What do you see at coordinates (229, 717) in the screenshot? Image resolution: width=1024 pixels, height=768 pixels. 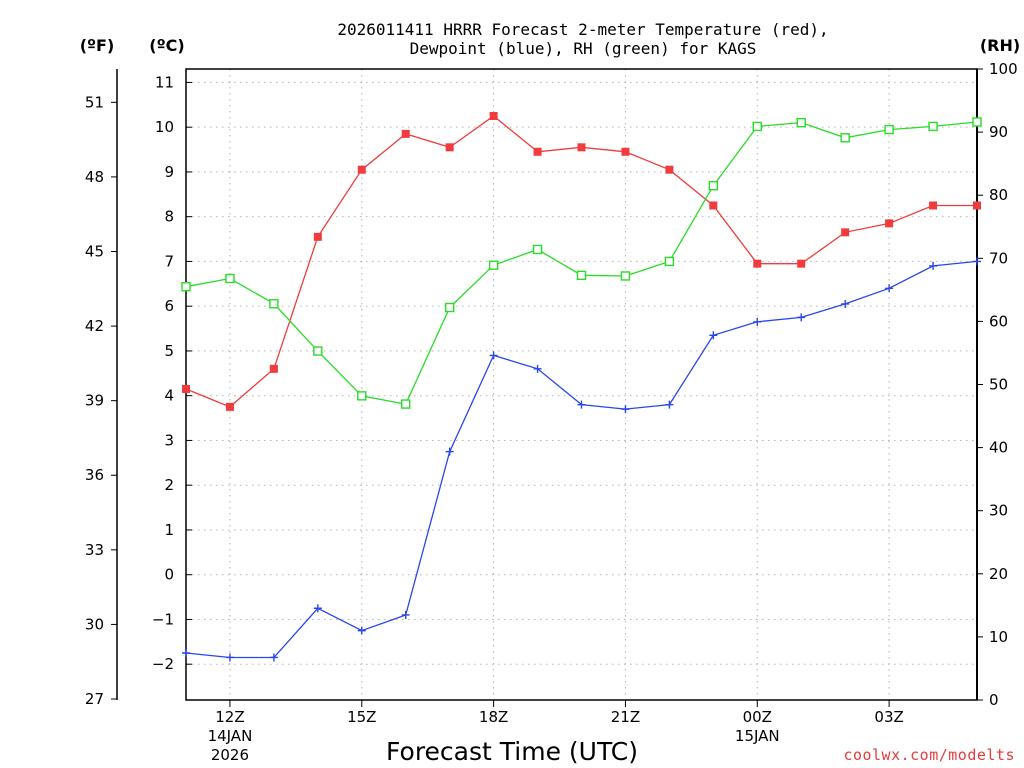 I see `time-tick-label: 12Z` at bounding box center [229, 717].